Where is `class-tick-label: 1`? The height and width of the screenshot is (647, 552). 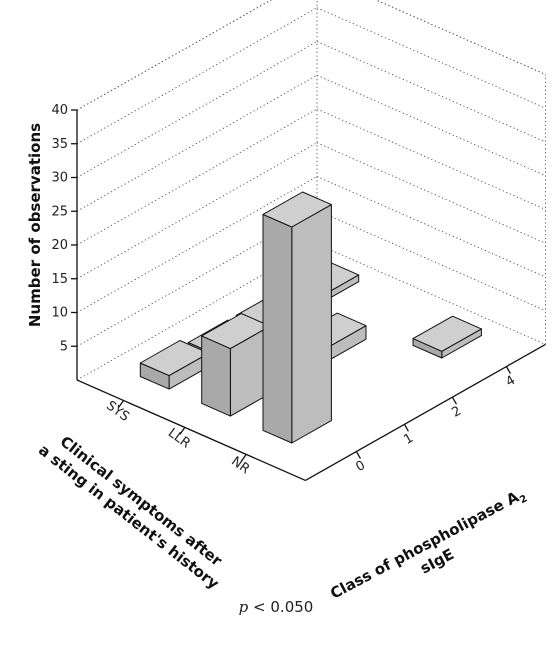
class-tick-label: 1 is located at coordinates (408, 439).